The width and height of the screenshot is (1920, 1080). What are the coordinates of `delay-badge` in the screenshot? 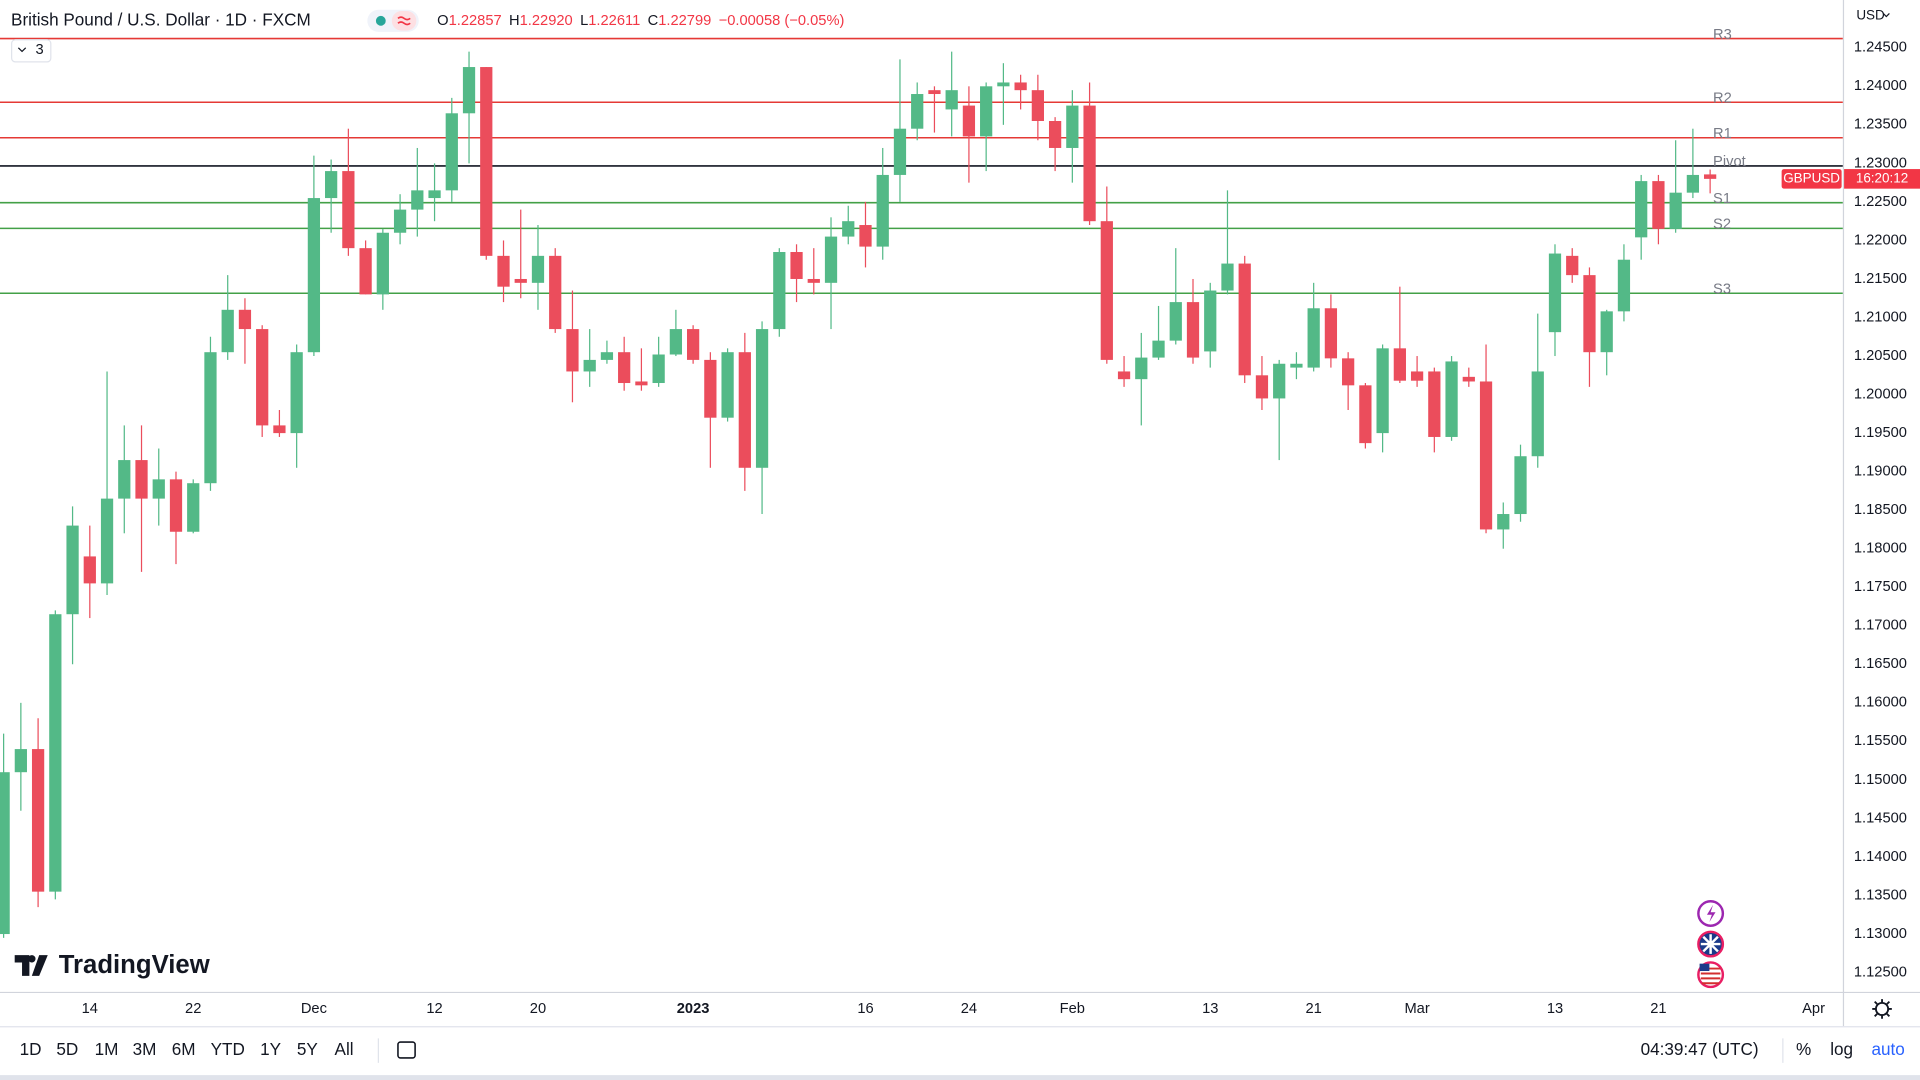 It's located at (404, 21).